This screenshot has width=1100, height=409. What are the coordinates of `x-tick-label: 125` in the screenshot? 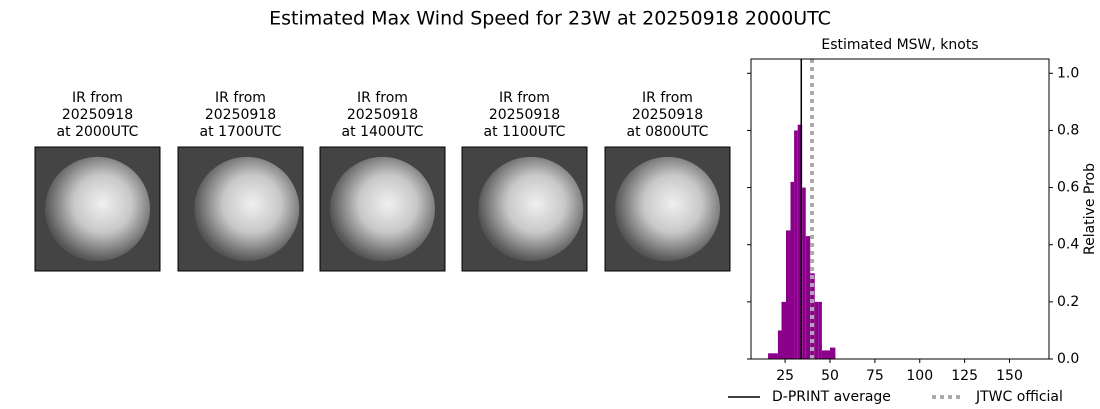 It's located at (964, 376).